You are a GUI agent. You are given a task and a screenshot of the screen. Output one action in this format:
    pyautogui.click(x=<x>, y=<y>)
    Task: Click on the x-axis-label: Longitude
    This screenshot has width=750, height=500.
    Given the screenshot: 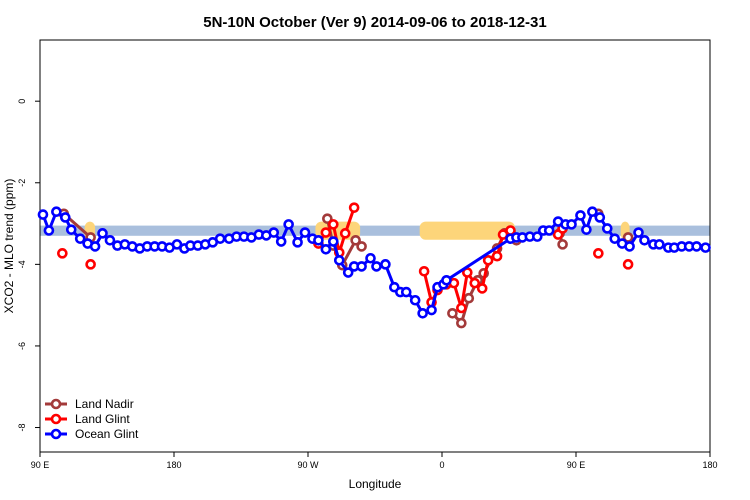 What is the action you would take?
    pyautogui.click(x=375, y=484)
    